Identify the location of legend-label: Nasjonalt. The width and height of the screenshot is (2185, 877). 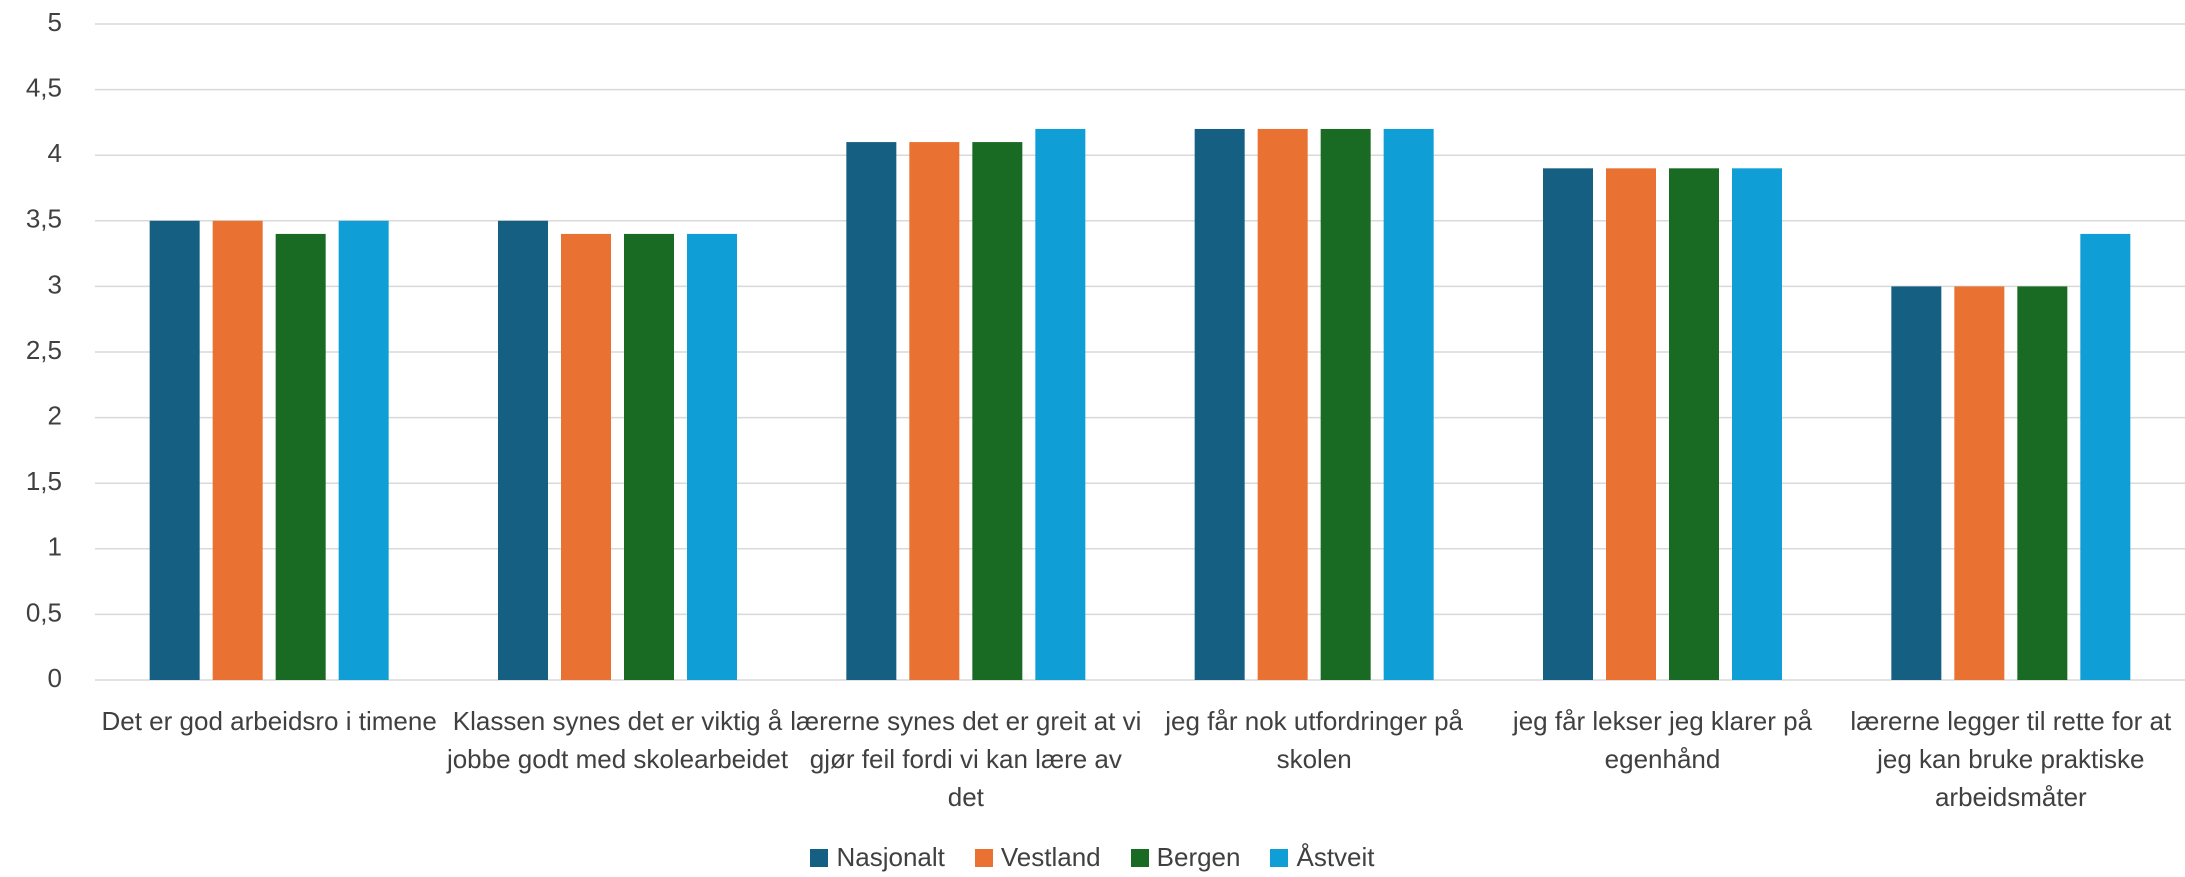
(890, 857).